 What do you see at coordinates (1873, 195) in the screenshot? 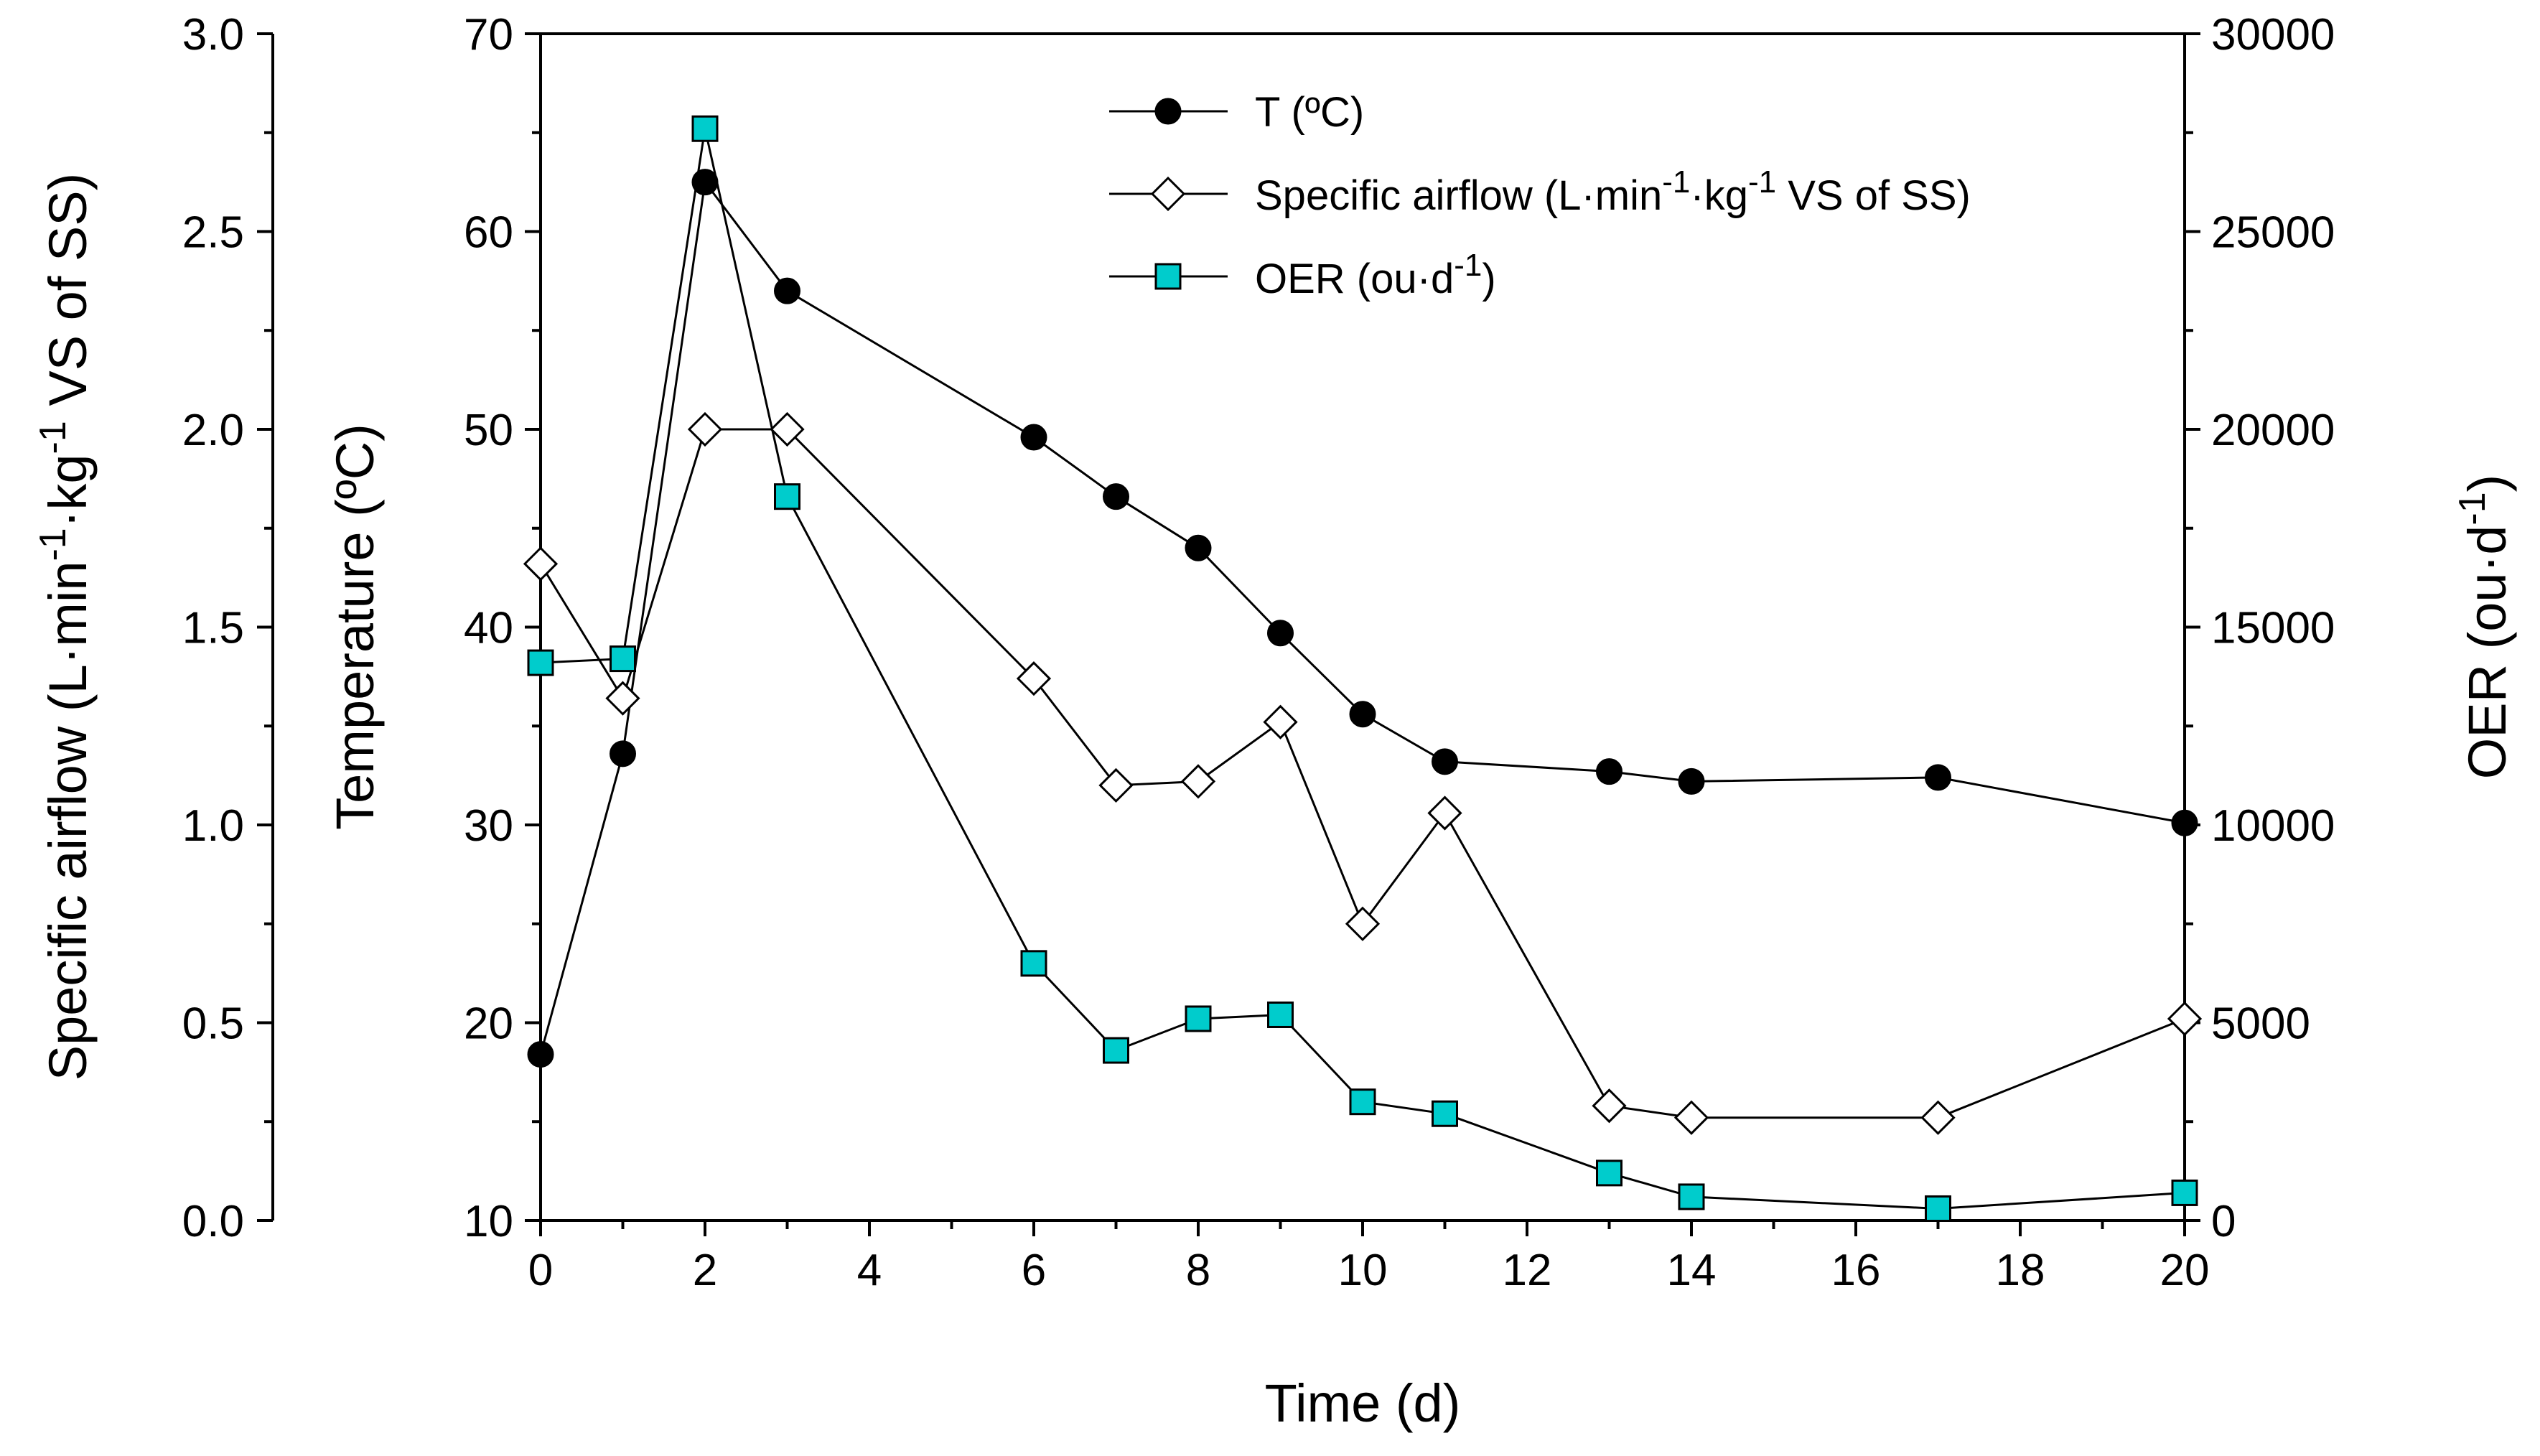
I see `legend-airflow-end: VS of SS)` at bounding box center [1873, 195].